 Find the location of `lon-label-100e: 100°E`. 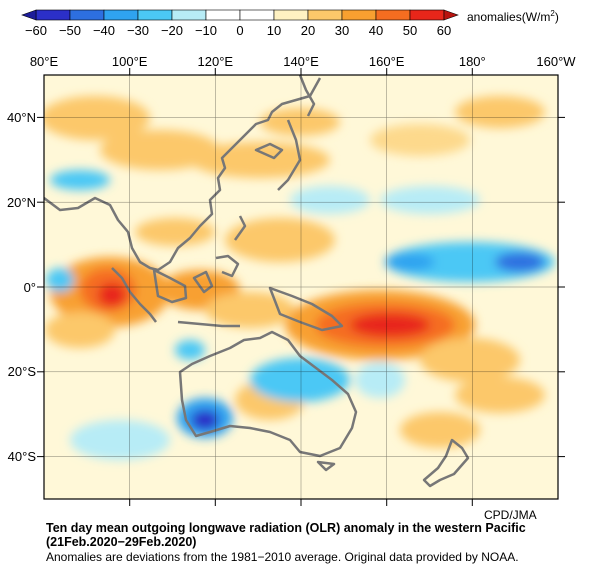

lon-label-100e: 100°E is located at coordinates (130, 61).